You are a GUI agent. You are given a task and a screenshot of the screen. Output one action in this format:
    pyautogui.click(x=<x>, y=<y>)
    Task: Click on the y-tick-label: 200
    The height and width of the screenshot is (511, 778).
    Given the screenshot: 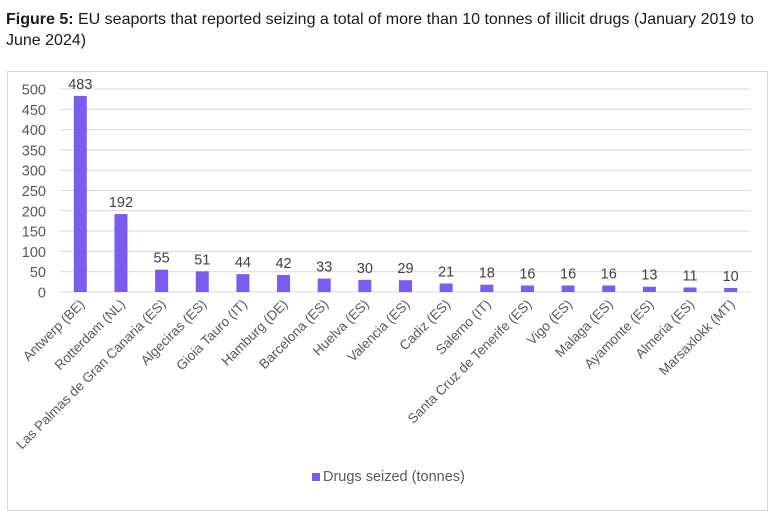 What is the action you would take?
    pyautogui.click(x=34, y=212)
    